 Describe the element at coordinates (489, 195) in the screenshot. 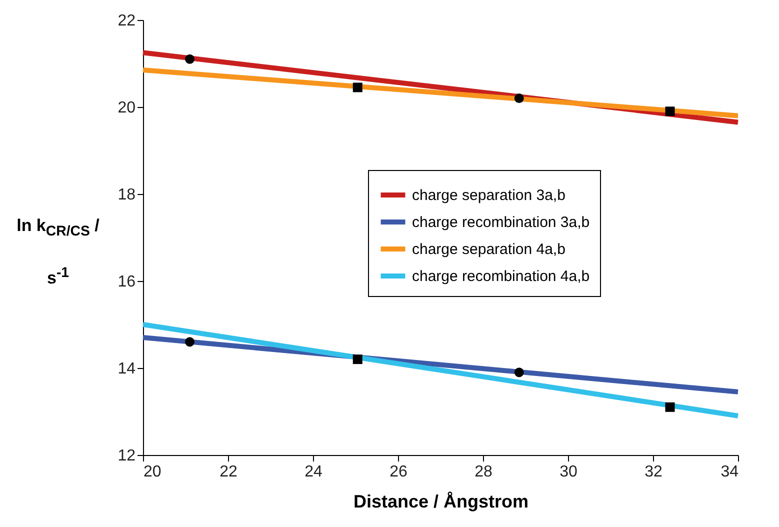

I see `legend-label: charge separation 3a,b` at that location.